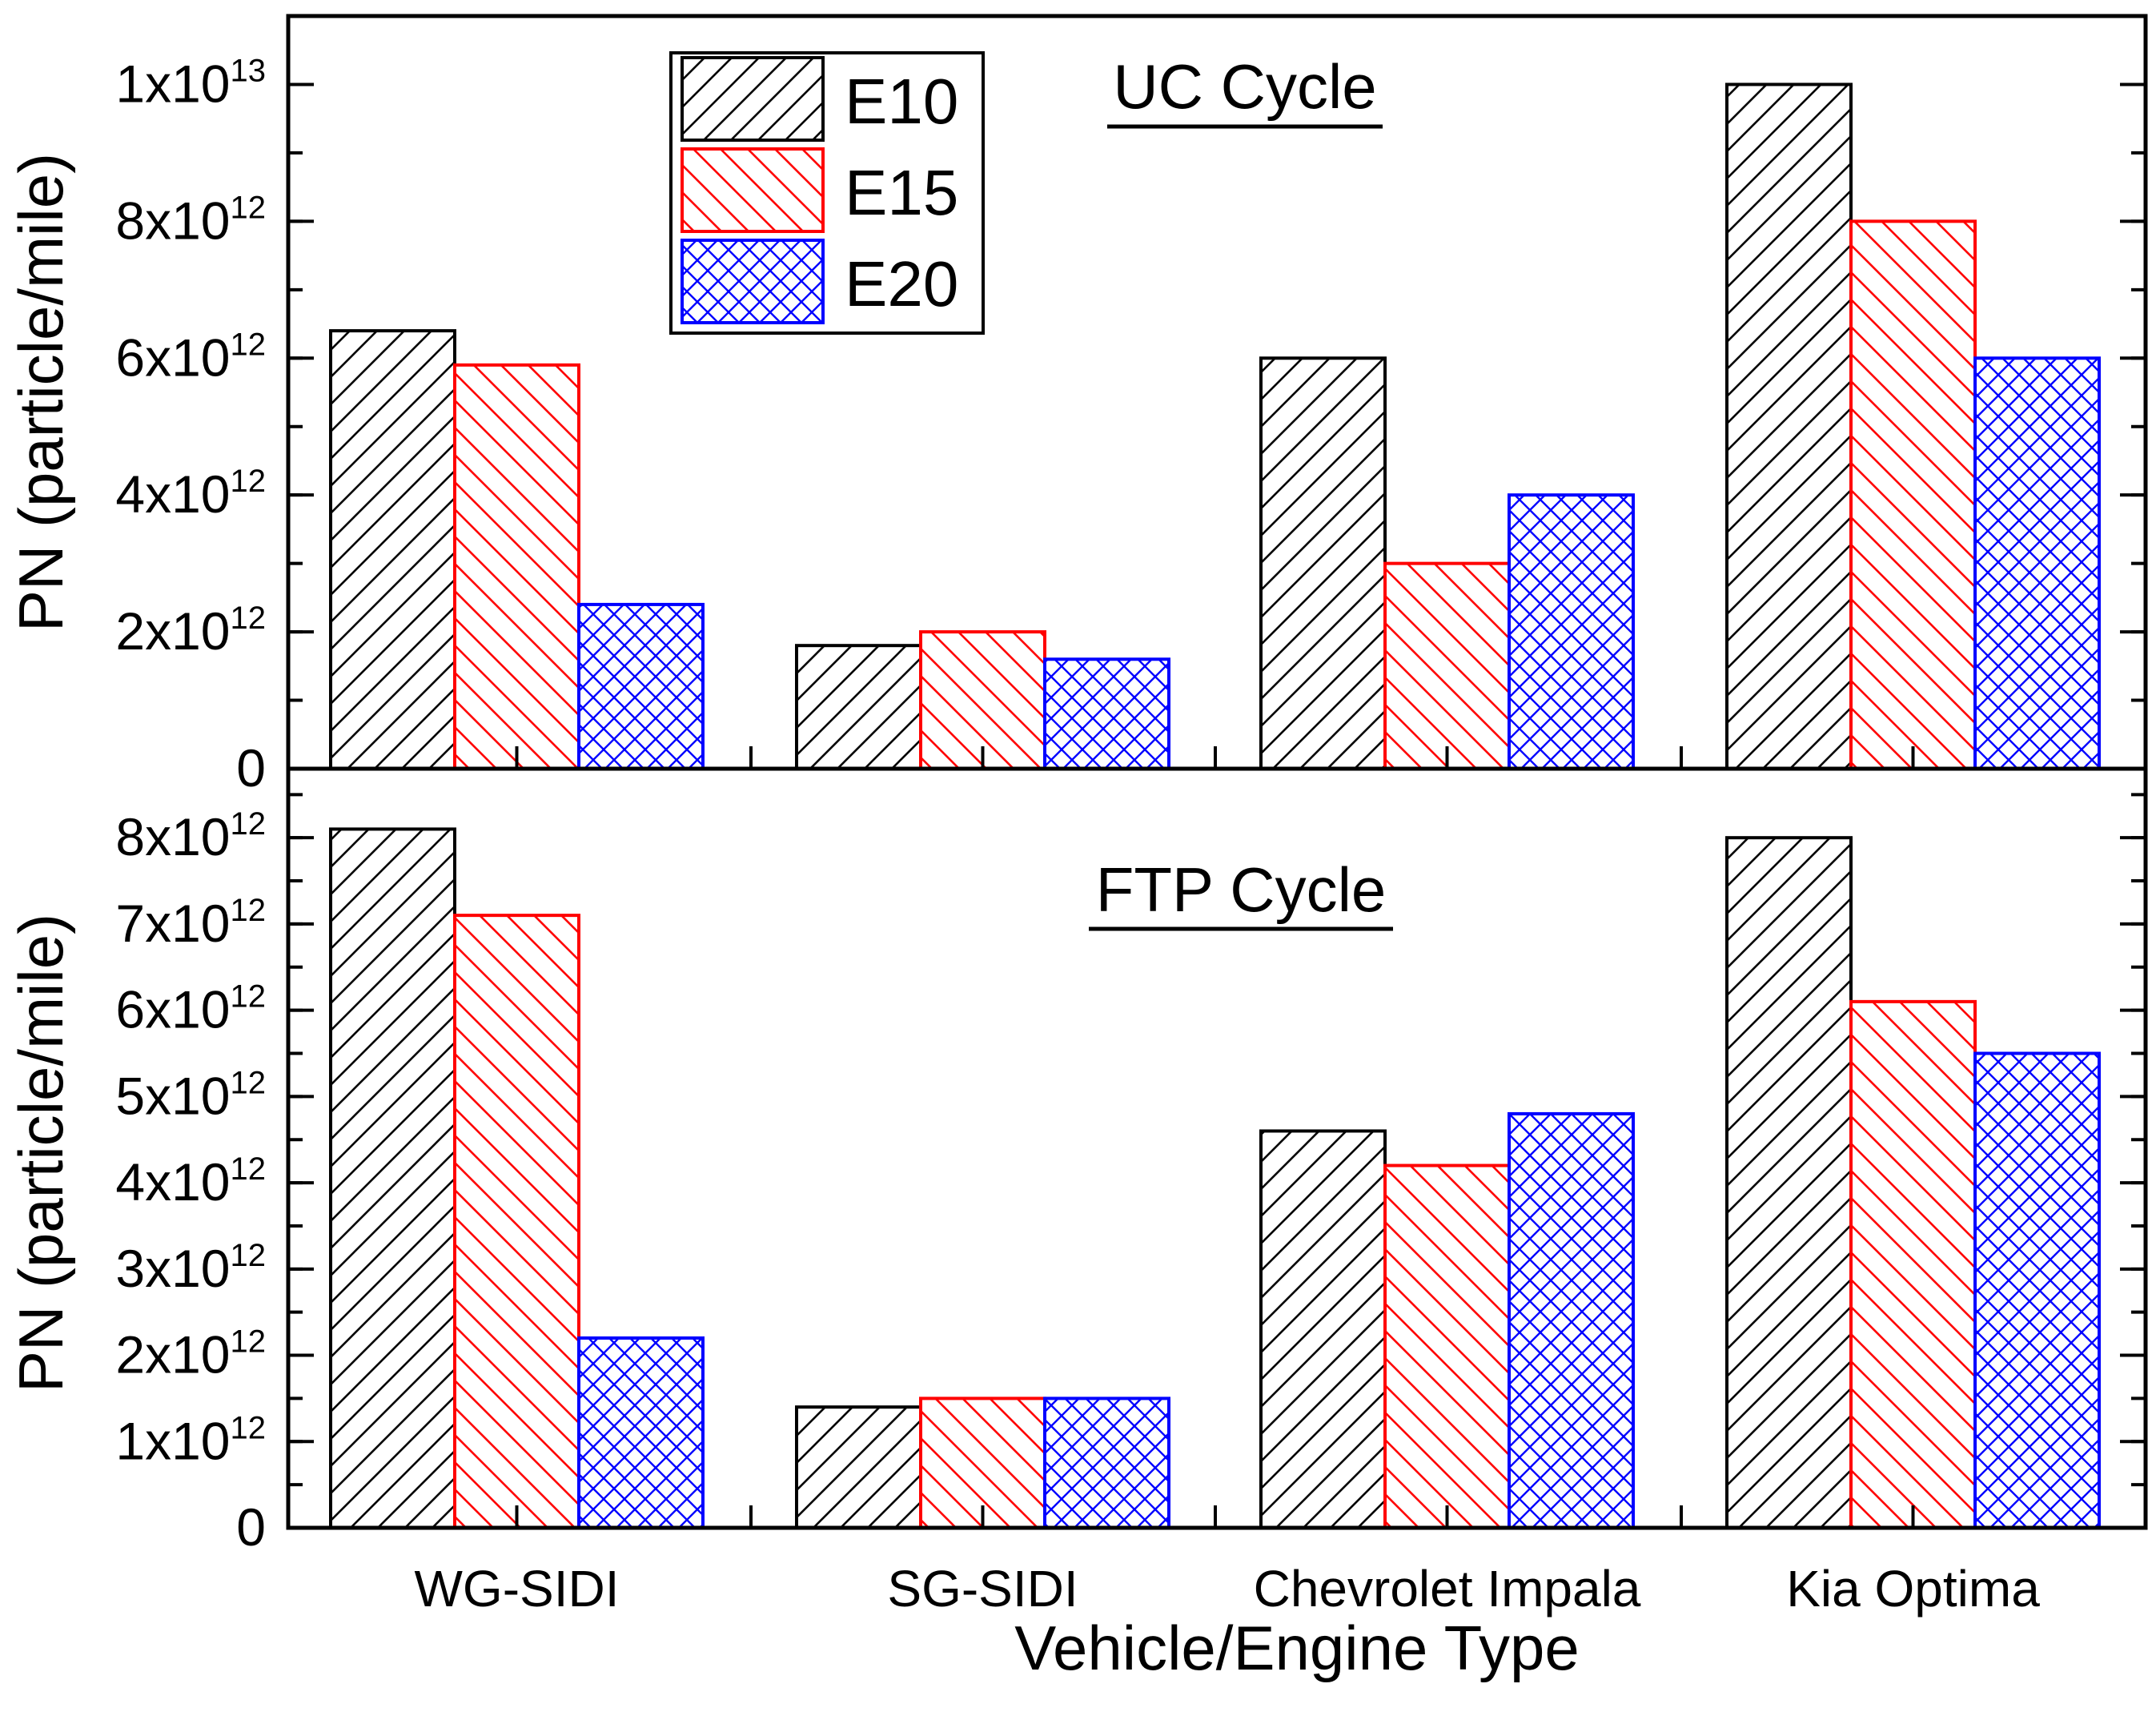  I want to click on uc-bar-chevrolet-impala-e10: E10 Chevrolet Impala: 6000000000000, so click(1323, 563).